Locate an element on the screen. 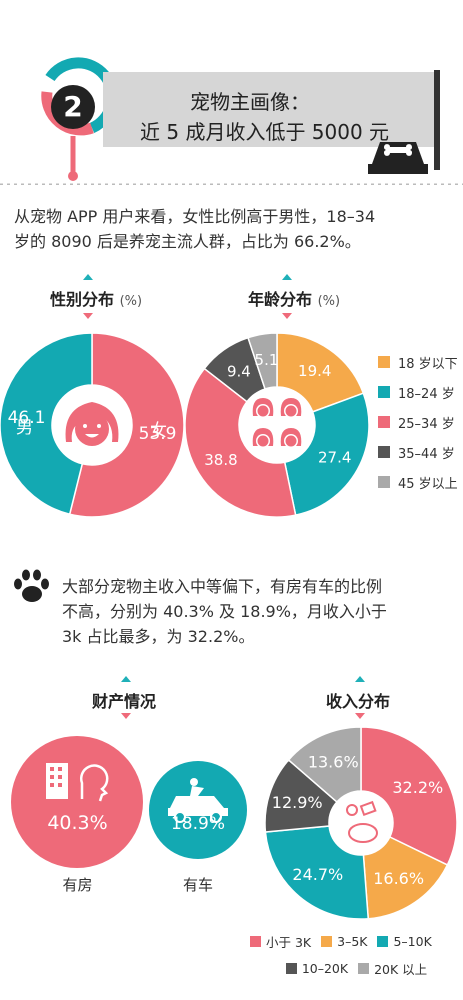 The height and width of the screenshot is (1000, 463). gender-male-label: 男 is located at coordinates (24, 428).